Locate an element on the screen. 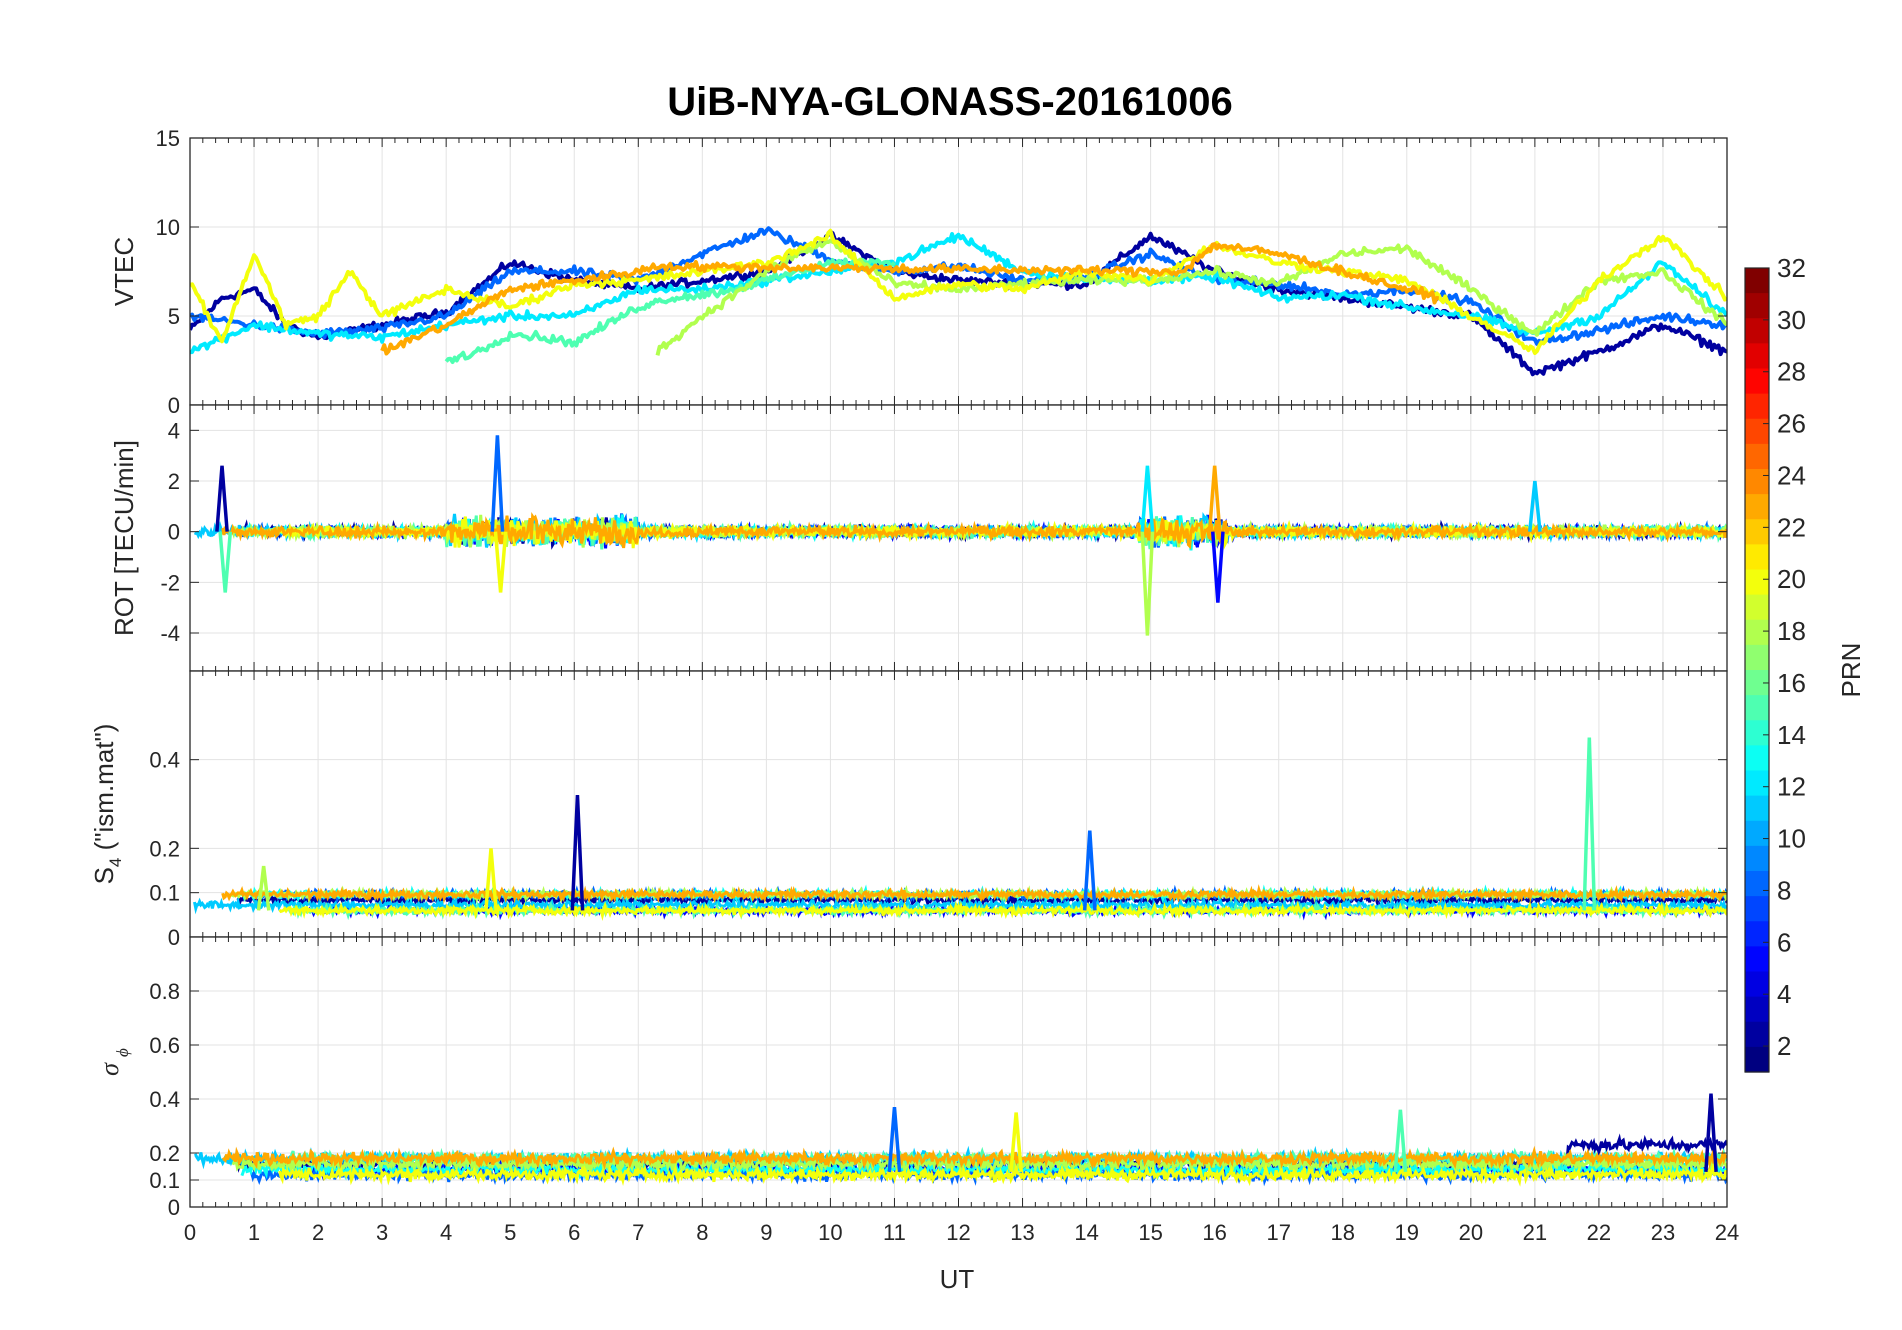  y-axis-label-vtec: VTEC is located at coordinates (124, 271).